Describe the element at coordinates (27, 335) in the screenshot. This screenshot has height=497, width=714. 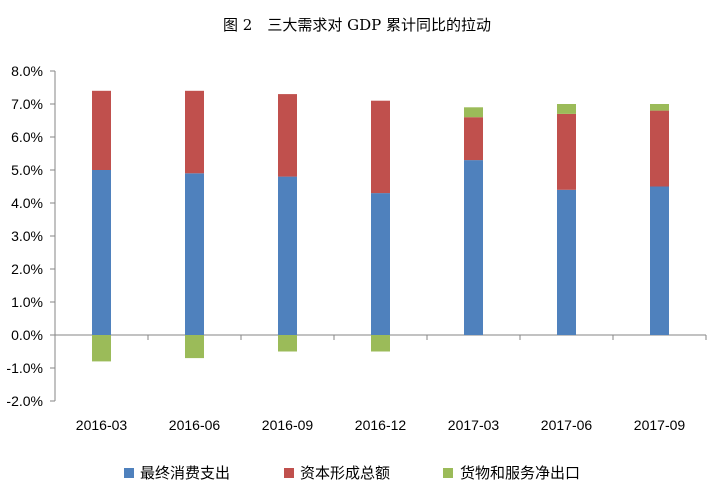
I see `y-tick-label: 0.0%` at that location.